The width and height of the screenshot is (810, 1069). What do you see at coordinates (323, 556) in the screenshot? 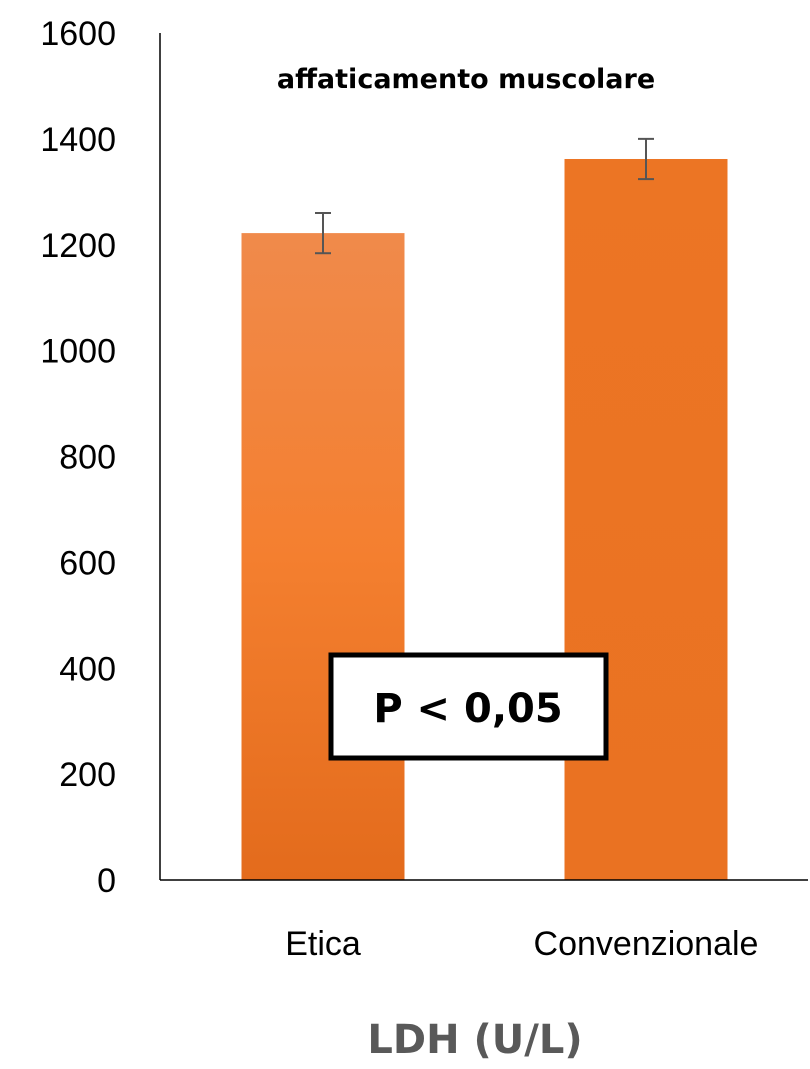
I see `bar-etica` at bounding box center [323, 556].